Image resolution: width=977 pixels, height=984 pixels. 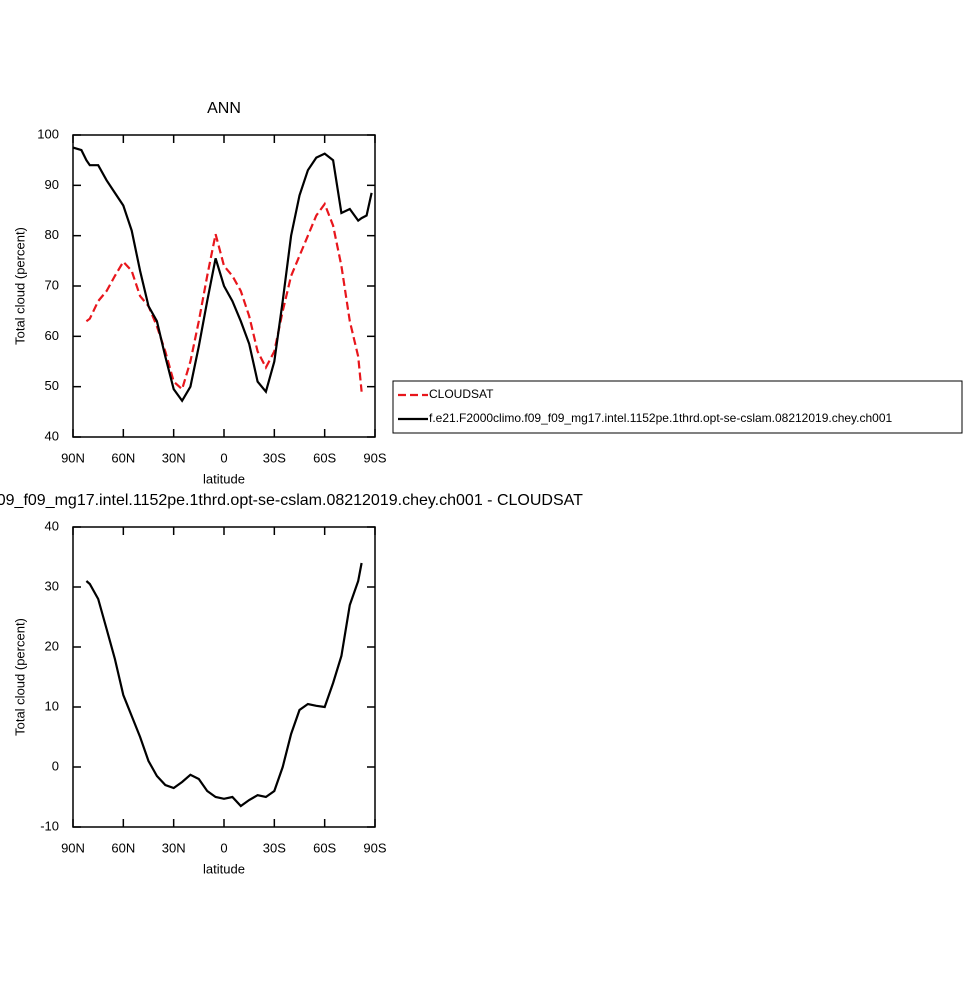 What do you see at coordinates (52, 585) in the screenshot?
I see `y-tick-label: 30` at bounding box center [52, 585].